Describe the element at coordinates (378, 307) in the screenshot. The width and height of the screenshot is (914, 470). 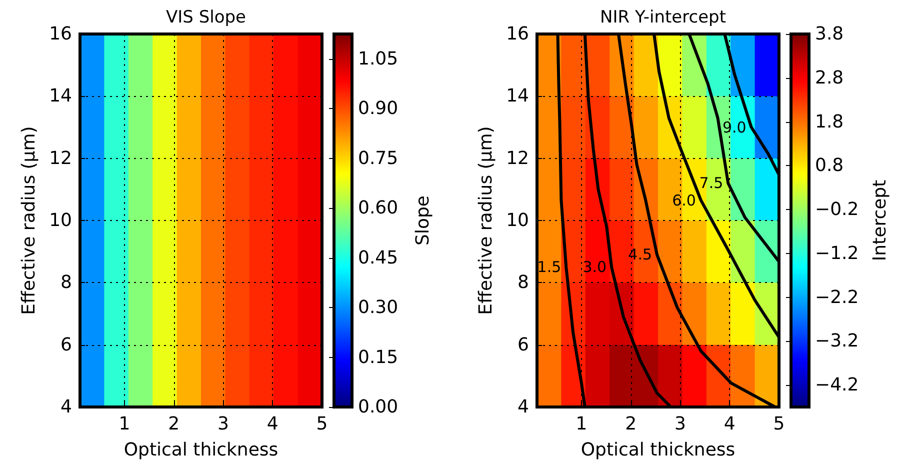
I see `color-bar-label: 0.30` at that location.